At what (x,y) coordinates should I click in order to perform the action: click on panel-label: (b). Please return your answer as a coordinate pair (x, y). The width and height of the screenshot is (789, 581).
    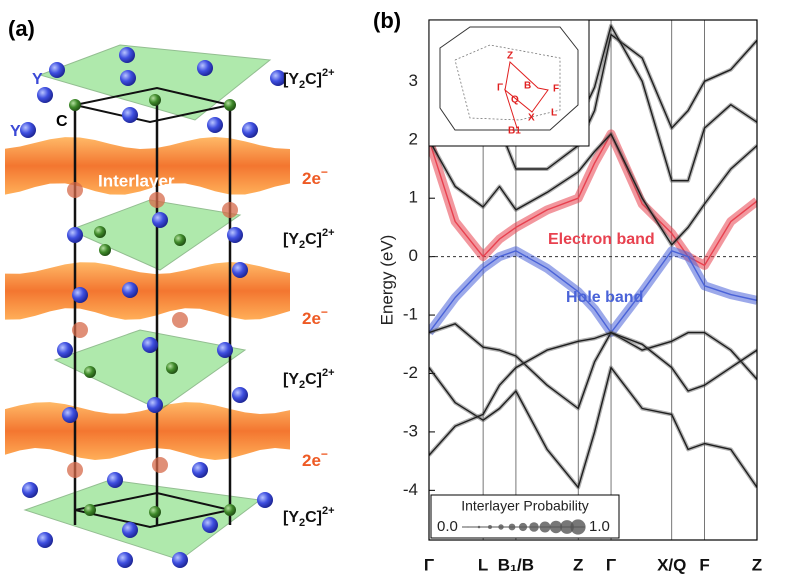
    Looking at the image, I should click on (387, 20).